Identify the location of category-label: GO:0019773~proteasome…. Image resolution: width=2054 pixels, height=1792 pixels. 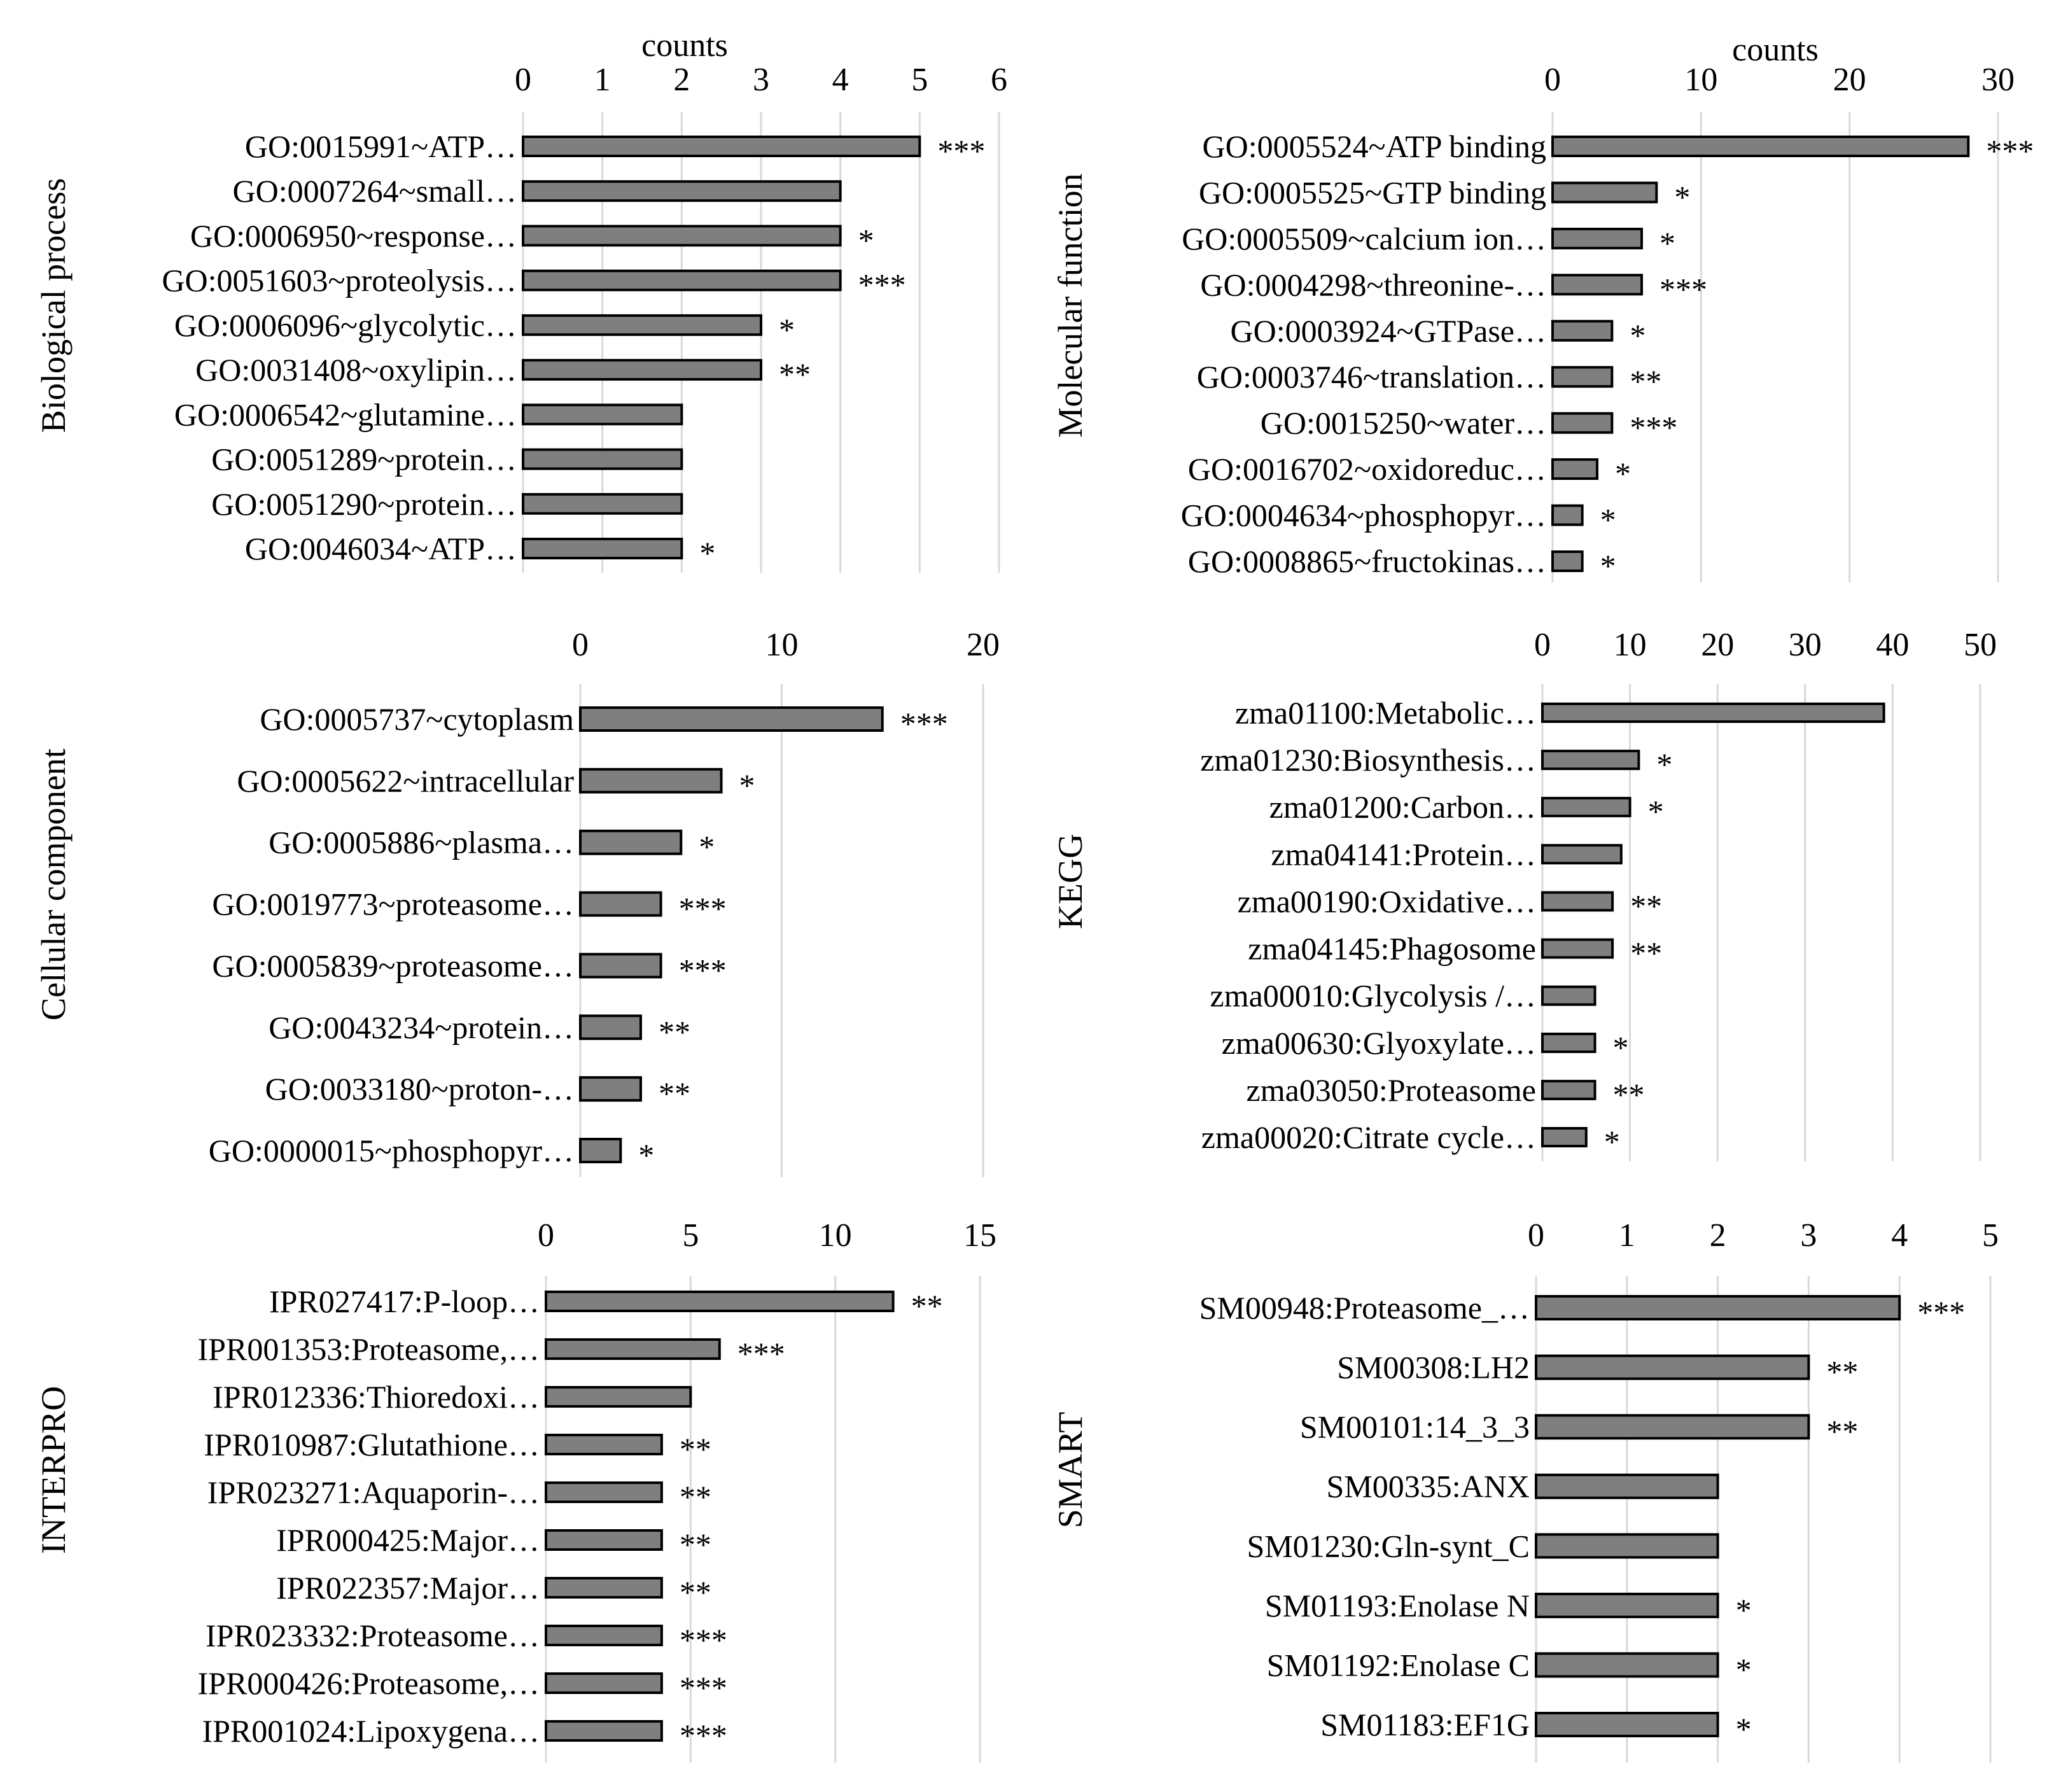
(393, 904).